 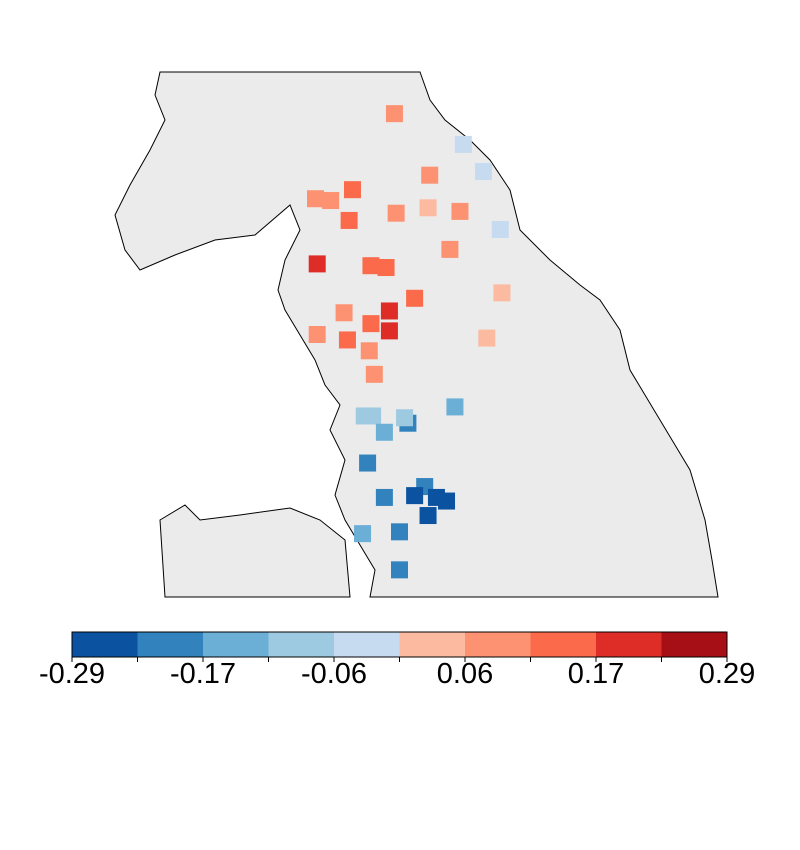 I want to click on colorbar-frame, so click(x=399, y=644).